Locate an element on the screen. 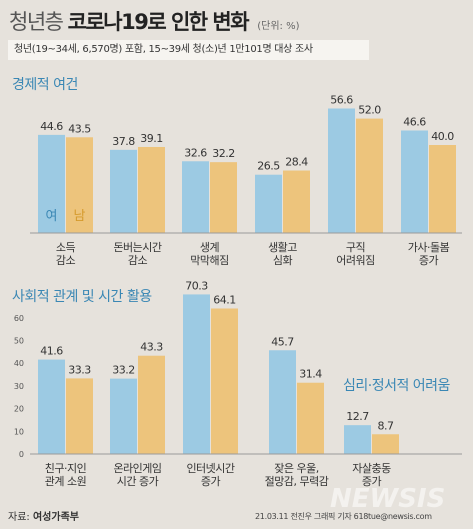 The image size is (473, 529). value-label-male-p2-4: 8.7 is located at coordinates (386, 425).